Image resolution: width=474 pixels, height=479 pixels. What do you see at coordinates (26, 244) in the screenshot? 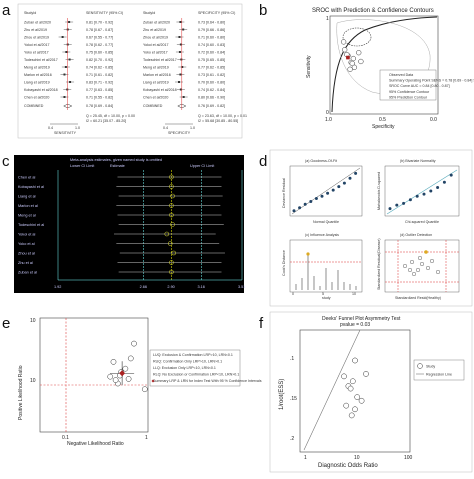
I see `c-study-label: Yoko et al` at bounding box center [26, 244].